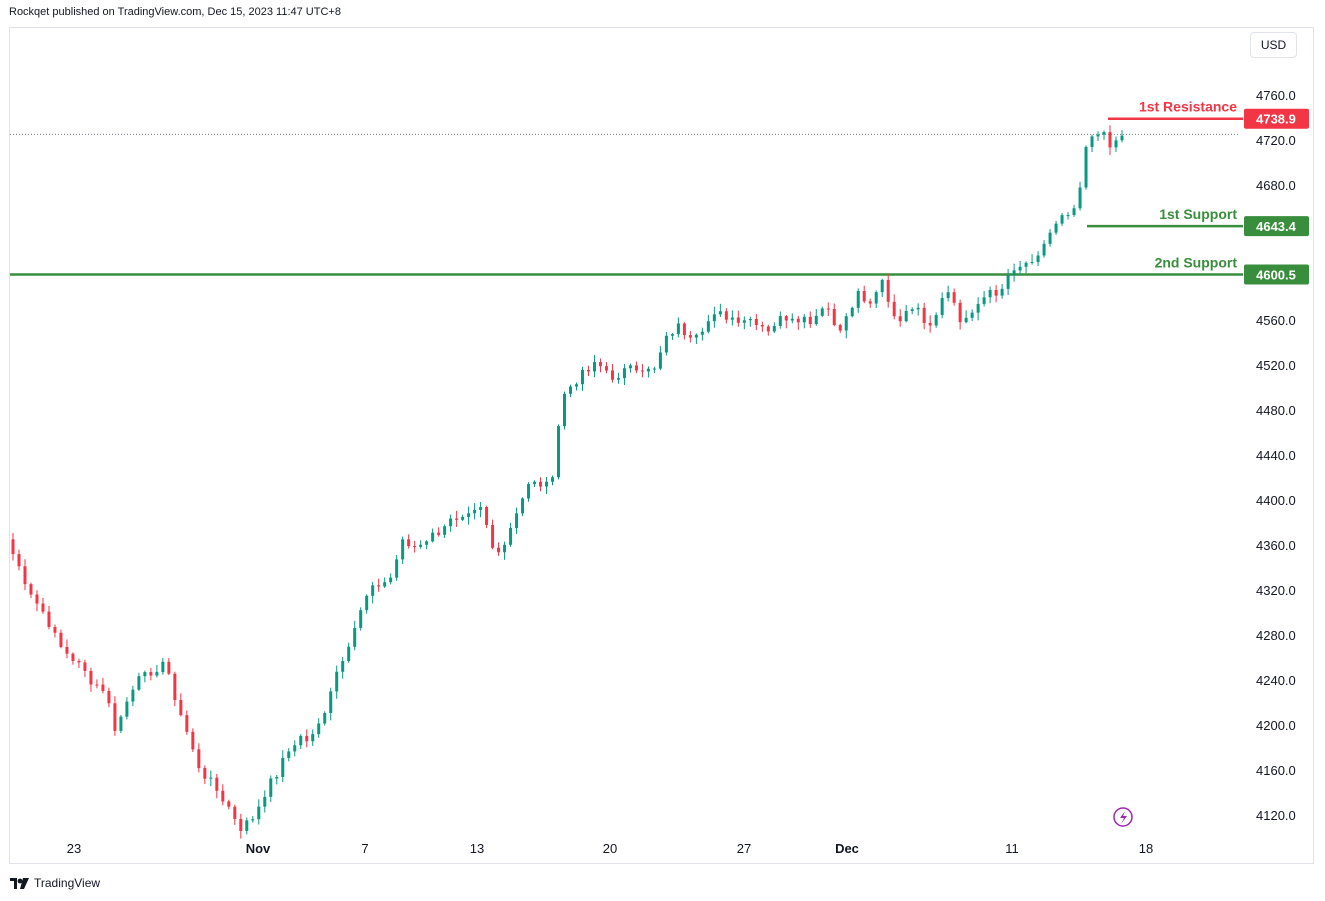 This screenshot has width=1325, height=901. What do you see at coordinates (1276, 410) in the screenshot?
I see `price-tick-label: 4480.0` at bounding box center [1276, 410].